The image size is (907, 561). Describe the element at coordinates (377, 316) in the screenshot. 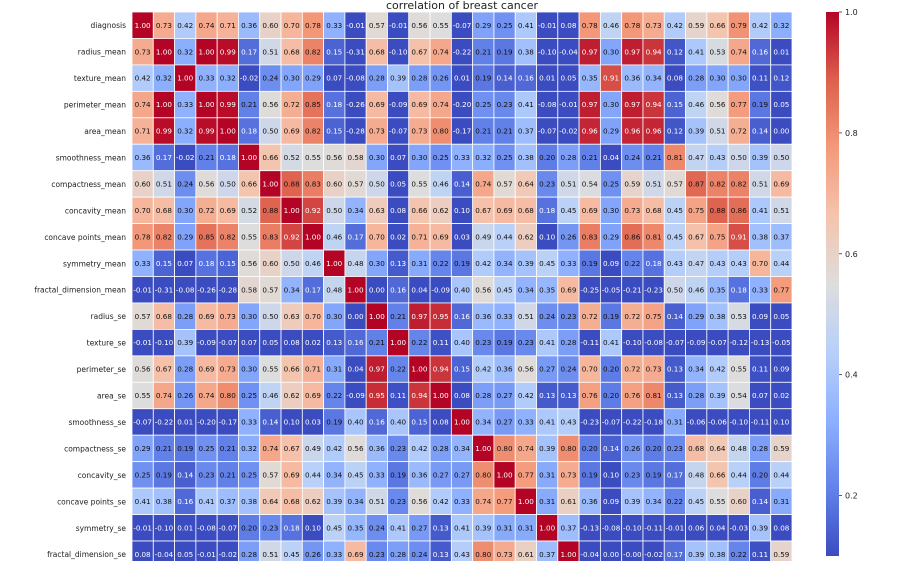

I see `cell-value-label: 1.00` at that location.